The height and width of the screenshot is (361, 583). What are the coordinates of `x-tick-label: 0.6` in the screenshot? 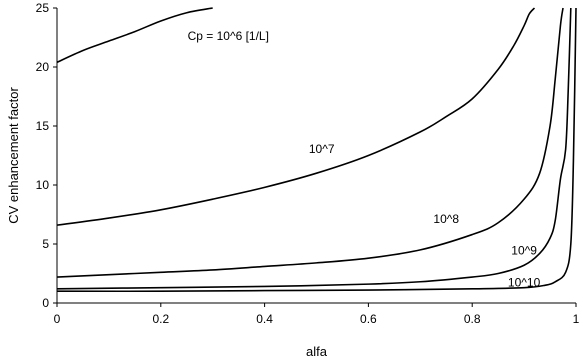 It's located at (368, 319).